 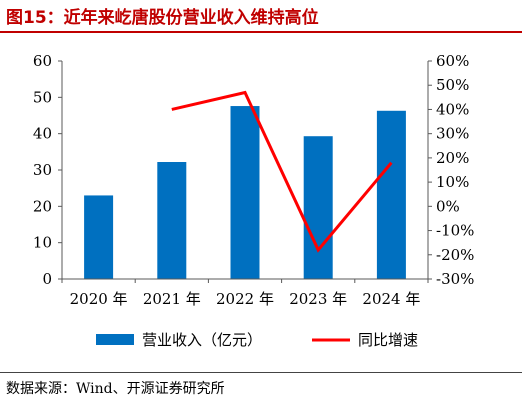 What do you see at coordinates (42, 243) in the screenshot?
I see `left-tick-label: 10` at bounding box center [42, 243].